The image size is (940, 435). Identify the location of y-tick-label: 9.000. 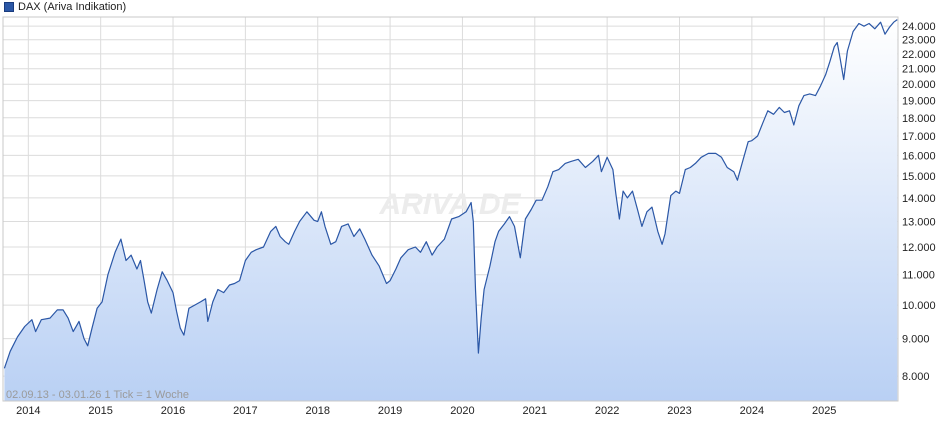
(916, 340).